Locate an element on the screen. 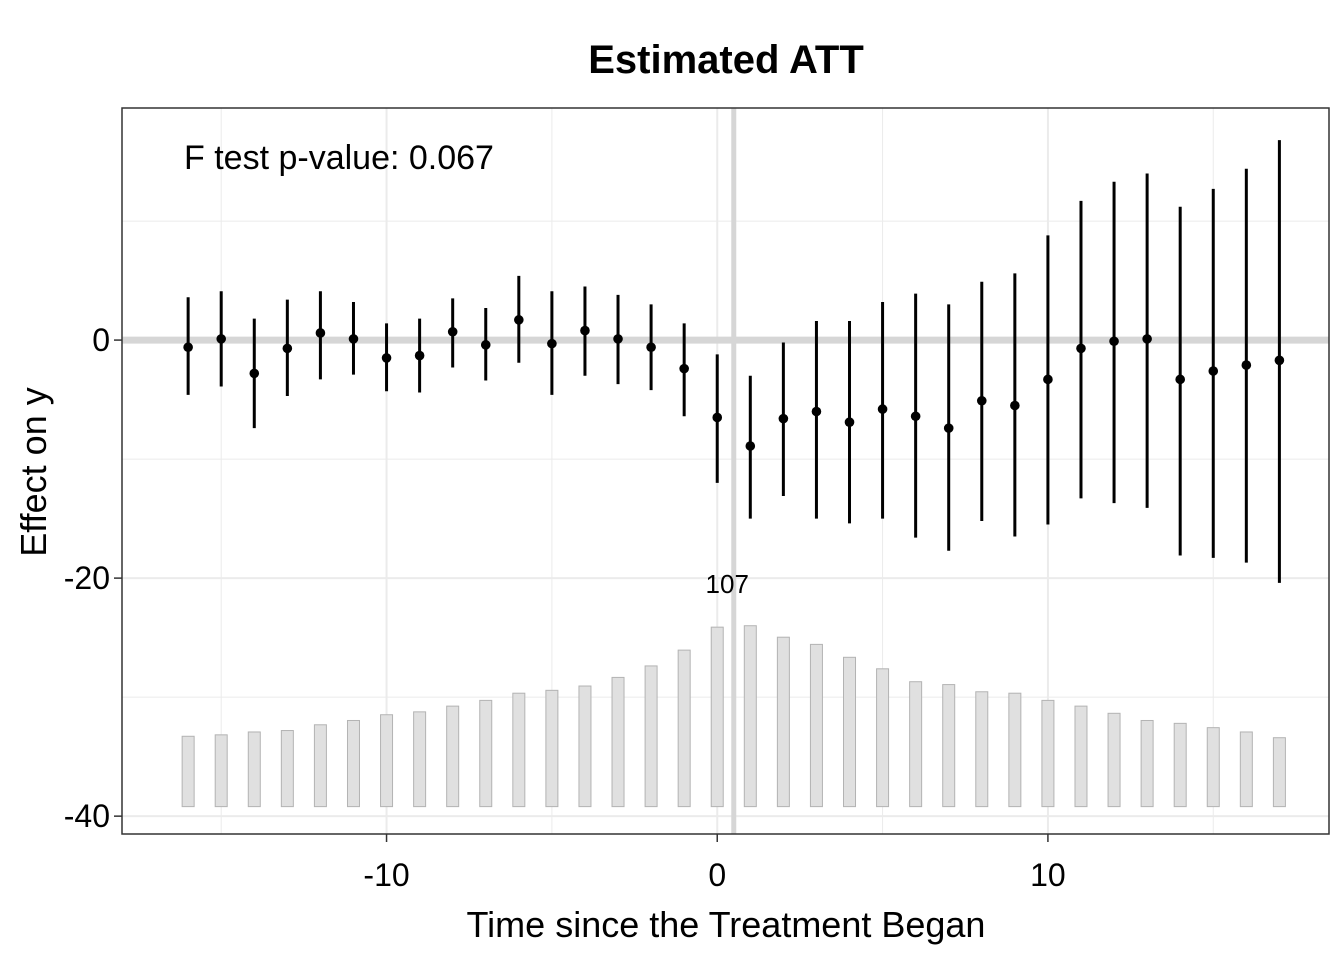 This screenshot has width=1344, height=960. x-axis-ticks: -10 0 10 is located at coordinates (714, 863).